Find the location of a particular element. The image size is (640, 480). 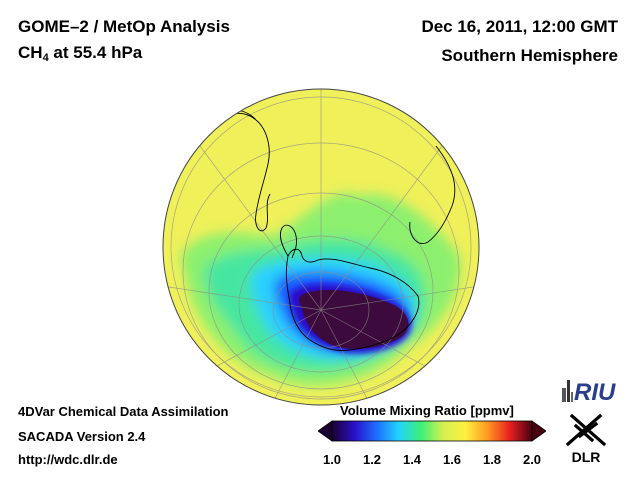

coastline-antarctica is located at coordinates (352, 299).